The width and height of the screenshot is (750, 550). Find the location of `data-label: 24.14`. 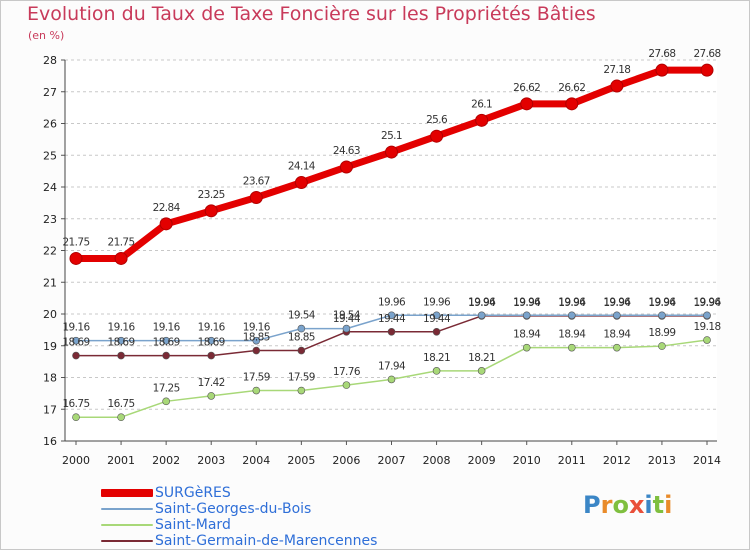

data-label: 24.14 is located at coordinates (302, 167).